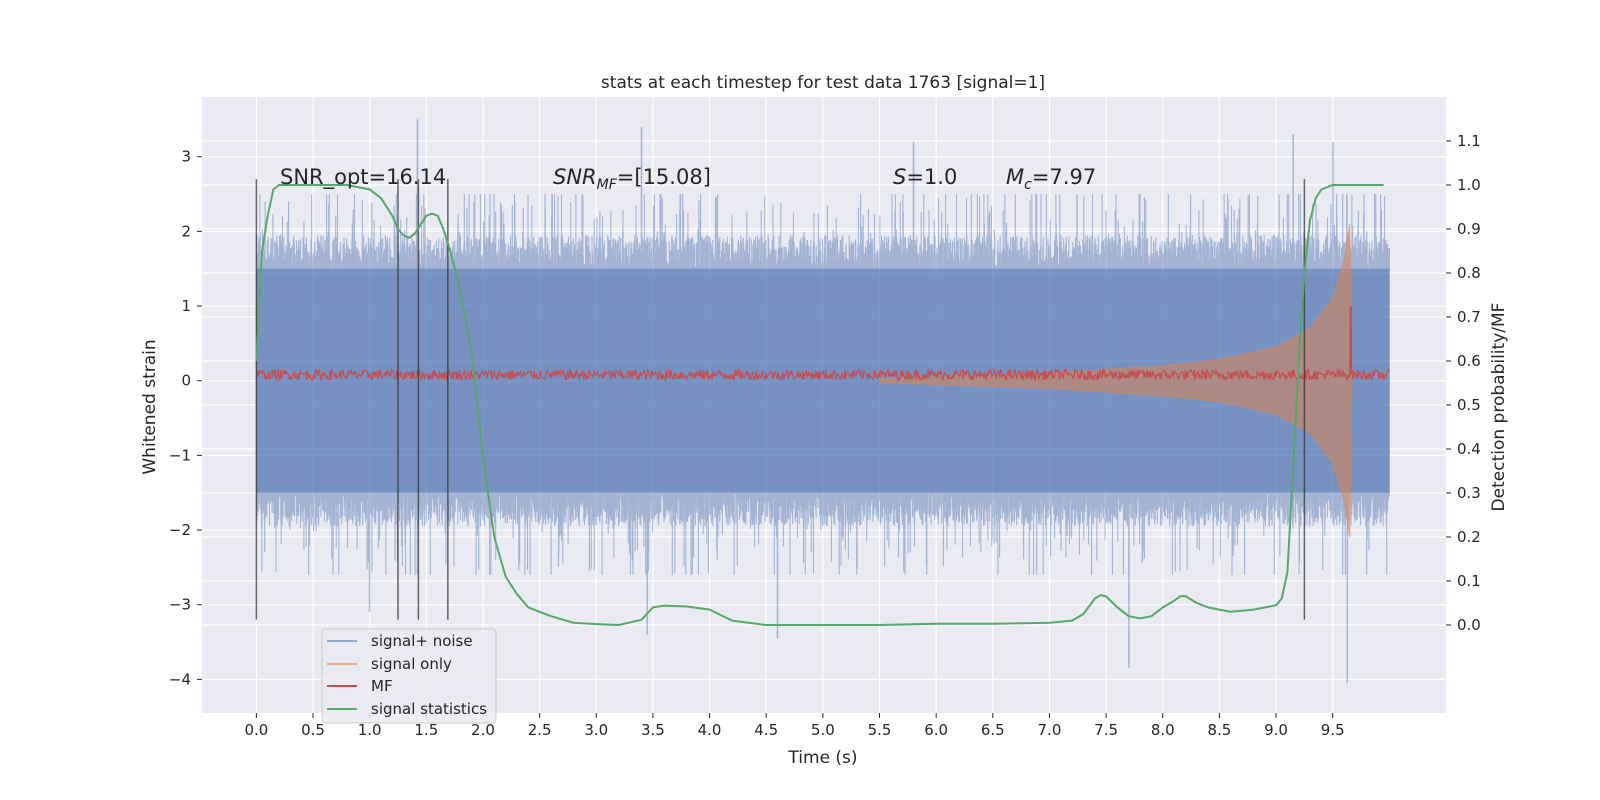  I want to click on yright-tick-label-6: 0.6, so click(1469, 361).